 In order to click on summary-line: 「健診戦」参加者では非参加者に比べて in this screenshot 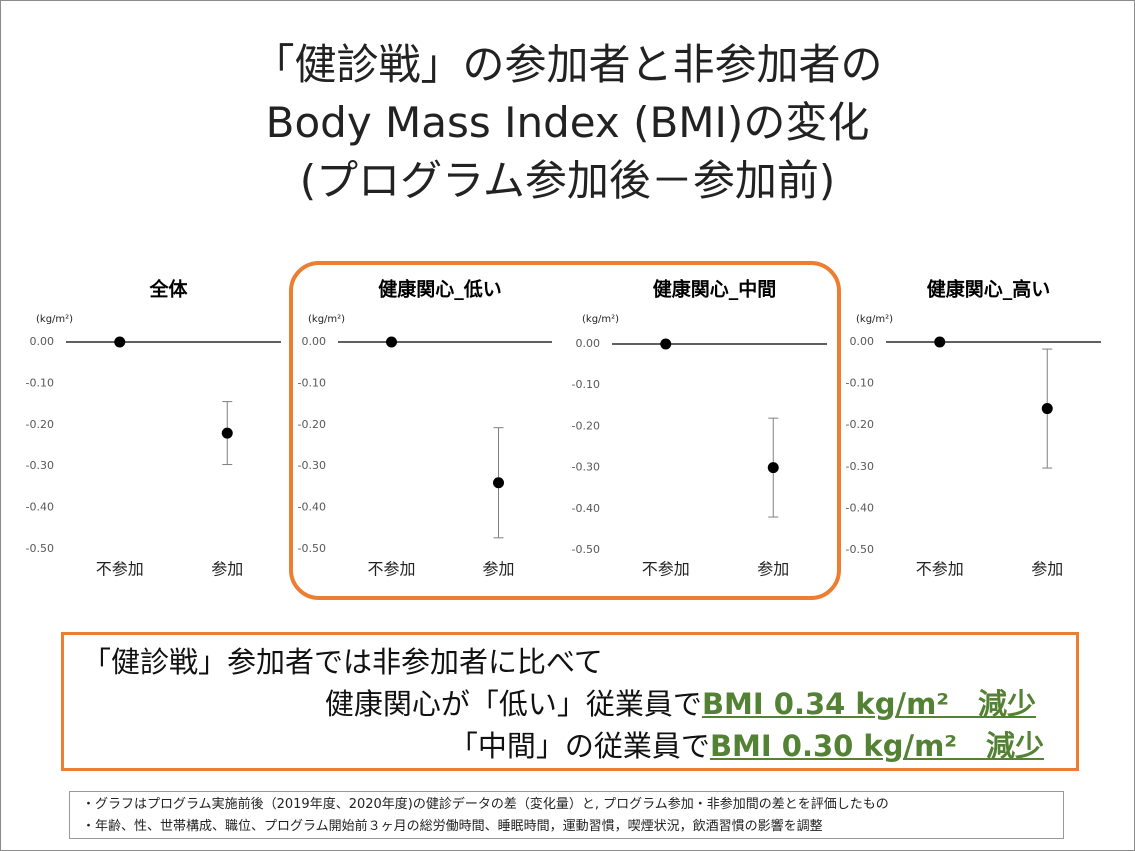, I will do `click(342, 660)`.